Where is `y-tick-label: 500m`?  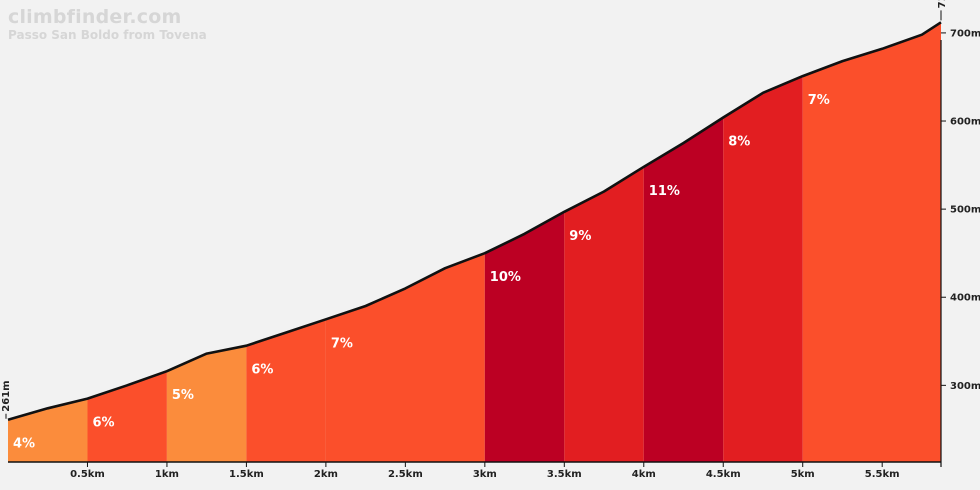 y-tick-label: 500m is located at coordinates (965, 210).